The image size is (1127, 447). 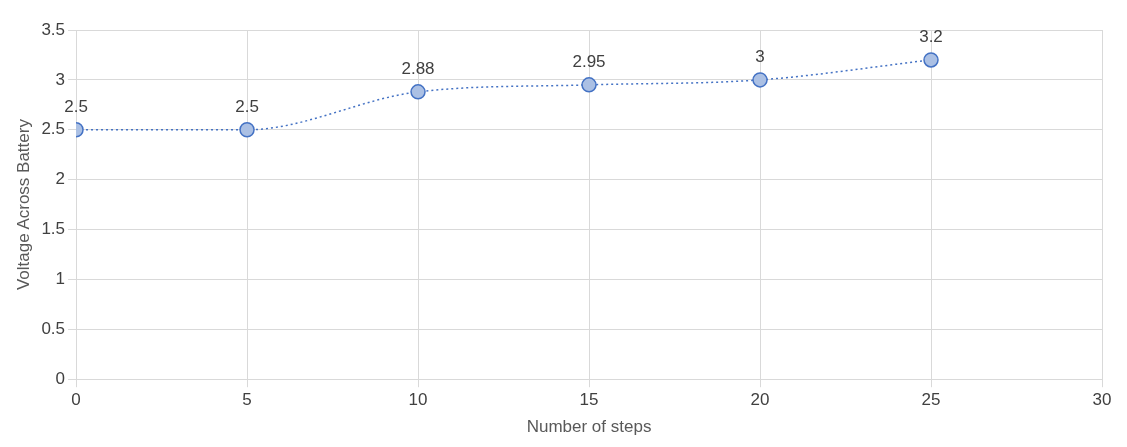 What do you see at coordinates (931, 37) in the screenshot?
I see `data-label: 3.2` at bounding box center [931, 37].